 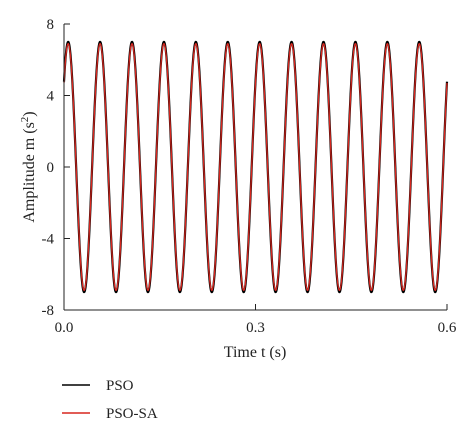 I want to click on y-tick-label: -8, so click(x=48, y=311).